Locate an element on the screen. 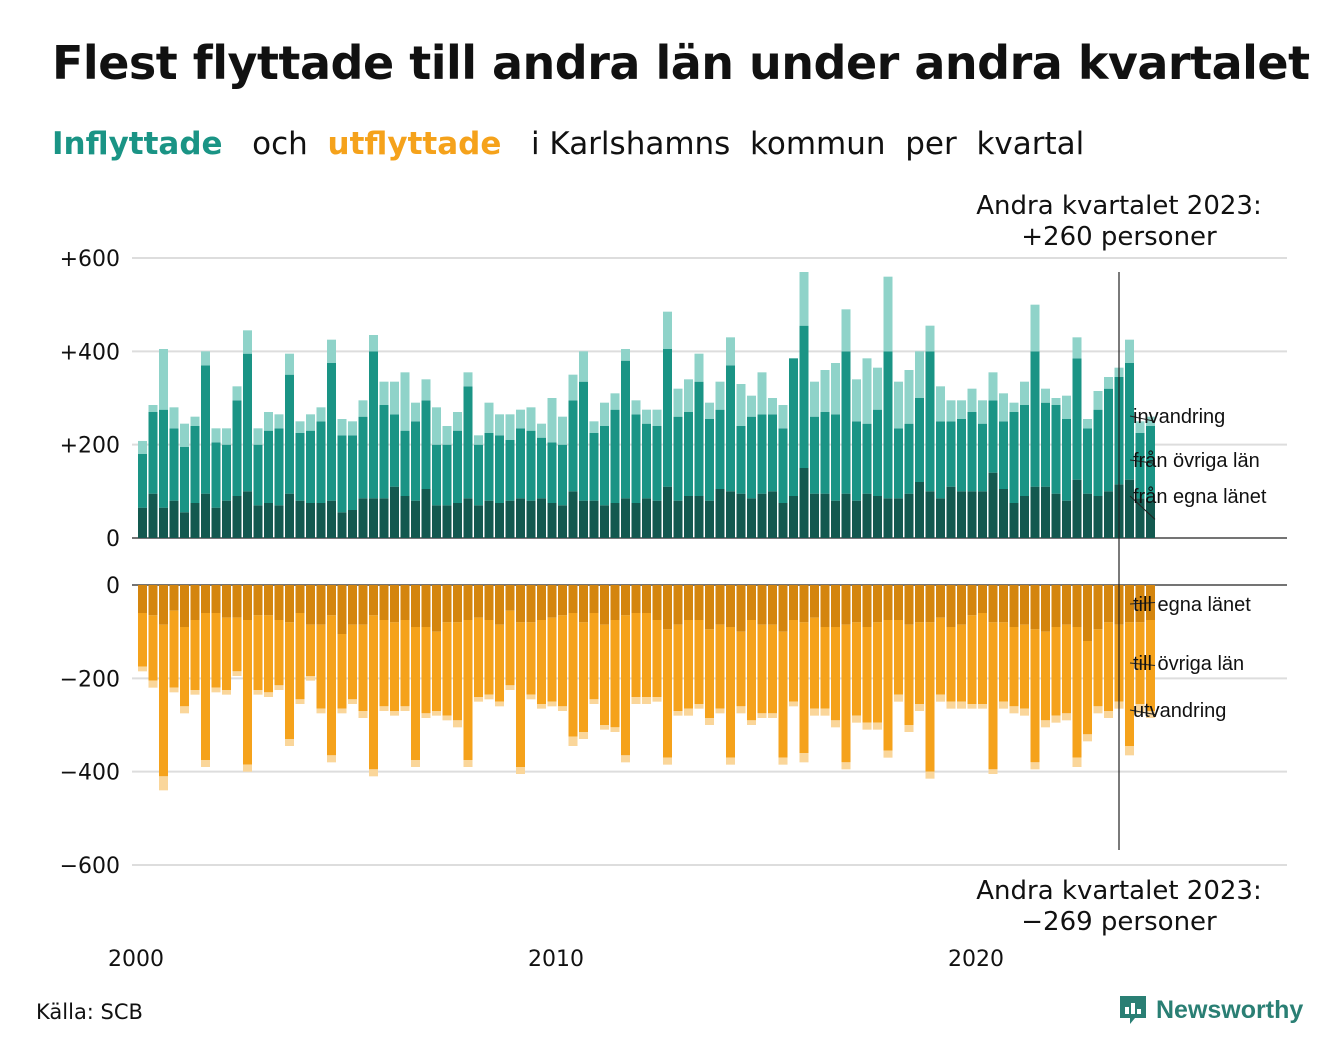  brand-logo: Newsworthy is located at coordinates (1210, 1010).